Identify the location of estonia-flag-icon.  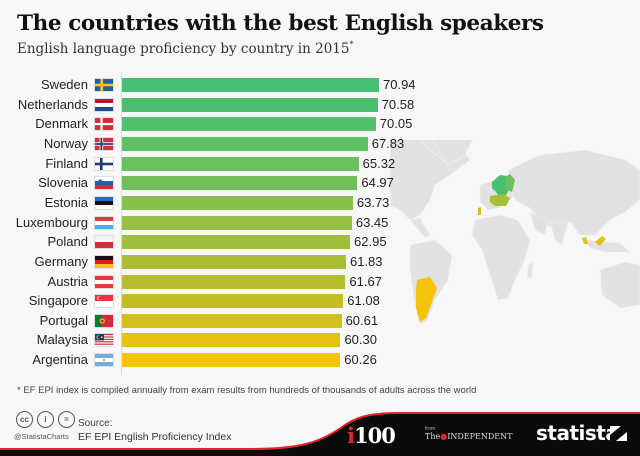
(104, 202).